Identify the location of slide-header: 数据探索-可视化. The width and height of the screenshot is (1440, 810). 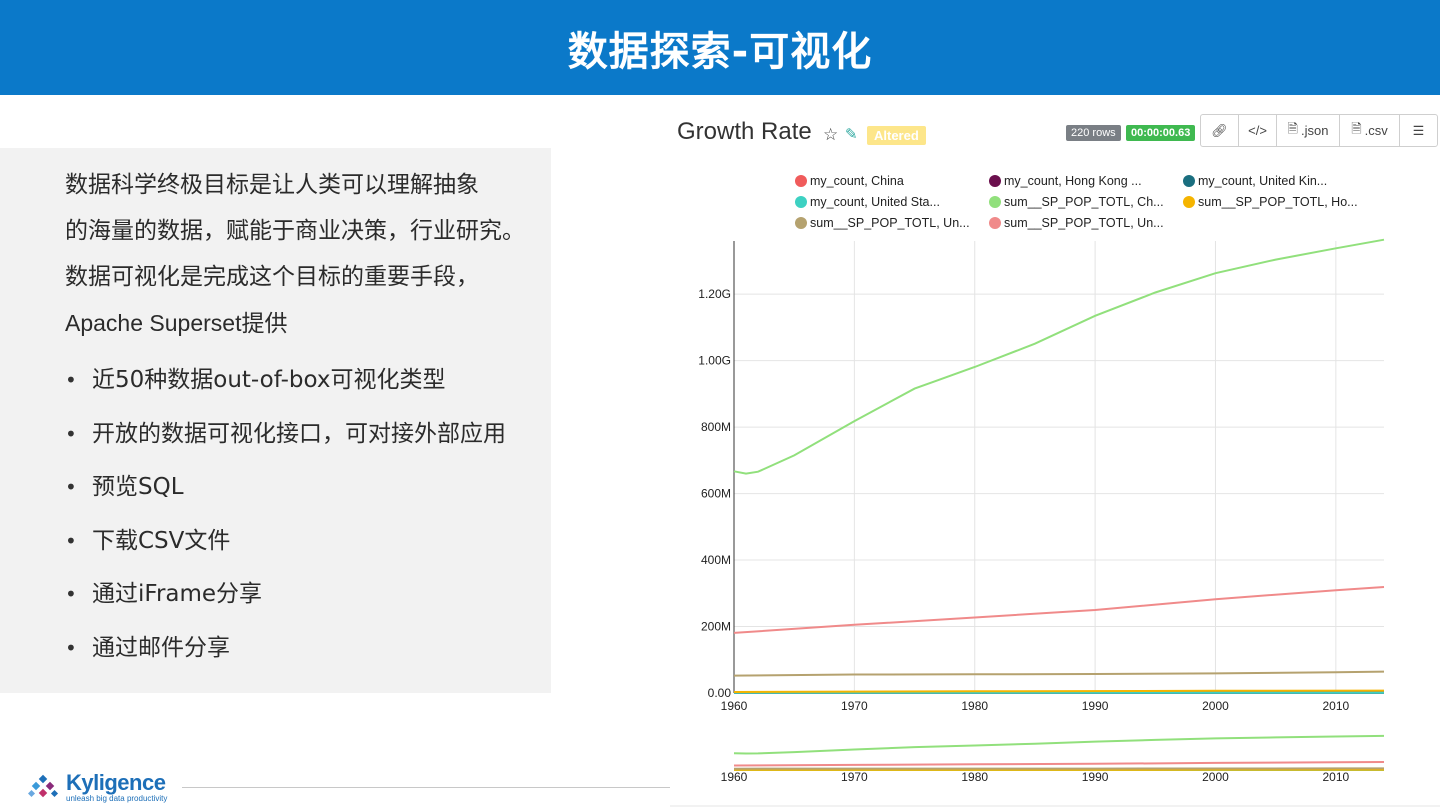
(720, 47).